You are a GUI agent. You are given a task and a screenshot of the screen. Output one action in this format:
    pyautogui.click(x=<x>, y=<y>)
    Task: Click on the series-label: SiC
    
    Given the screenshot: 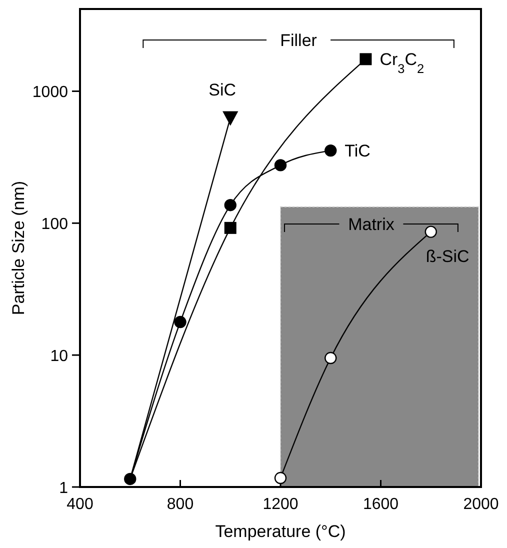 What is the action you would take?
    pyautogui.click(x=222, y=90)
    